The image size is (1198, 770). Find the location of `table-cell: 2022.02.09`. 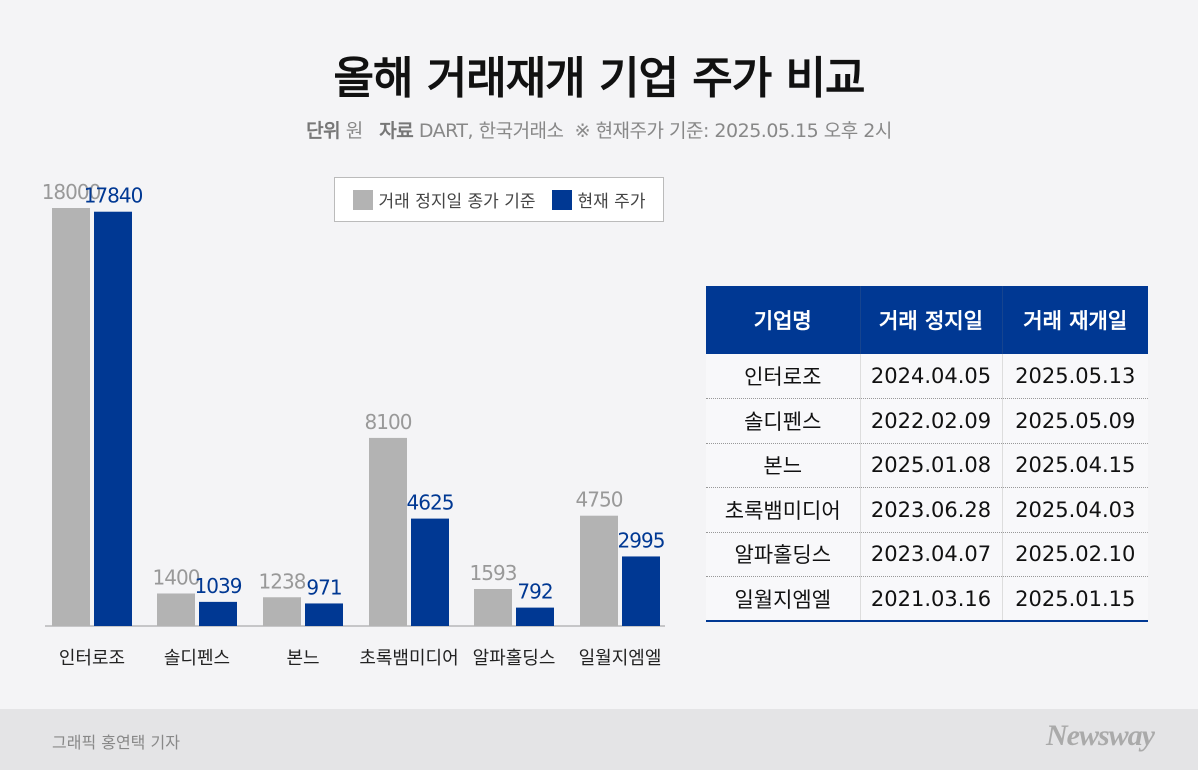

table-cell: 2022.02.09 is located at coordinates (930, 421).